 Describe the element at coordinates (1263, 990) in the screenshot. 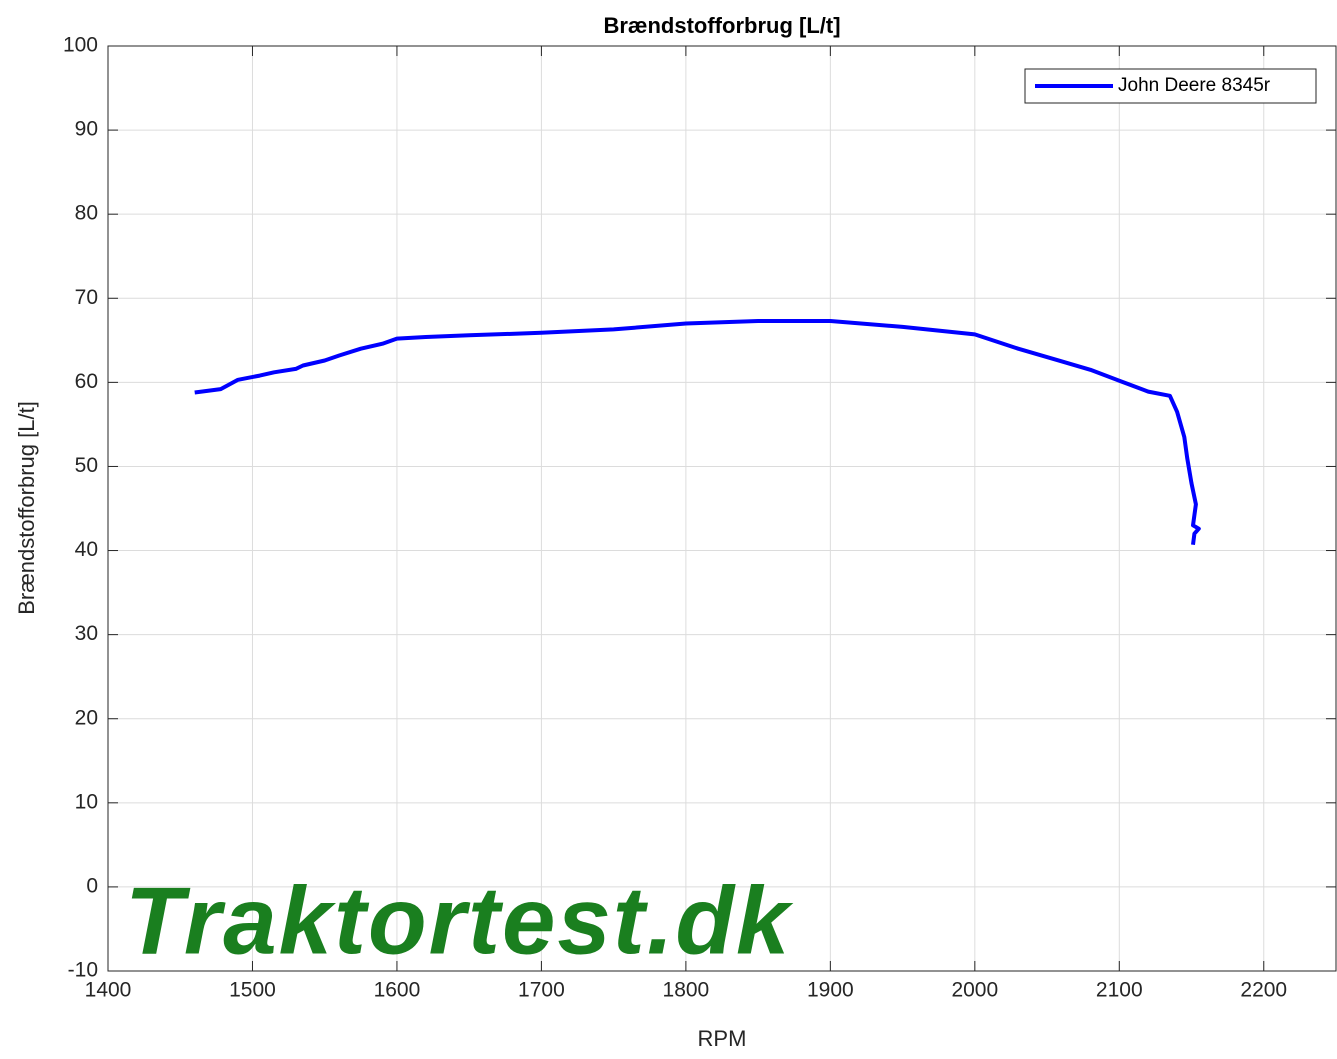

I see `x-tick-label: 2200` at that location.